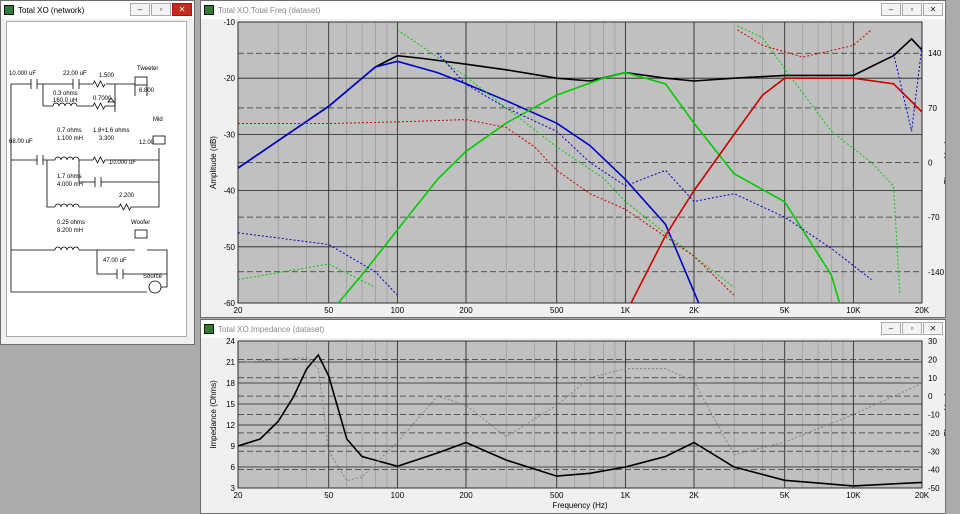 This screenshot has height=514, width=960. What do you see at coordinates (229, 23) in the screenshot?
I see `y-tick-label: -10` at bounding box center [229, 23].